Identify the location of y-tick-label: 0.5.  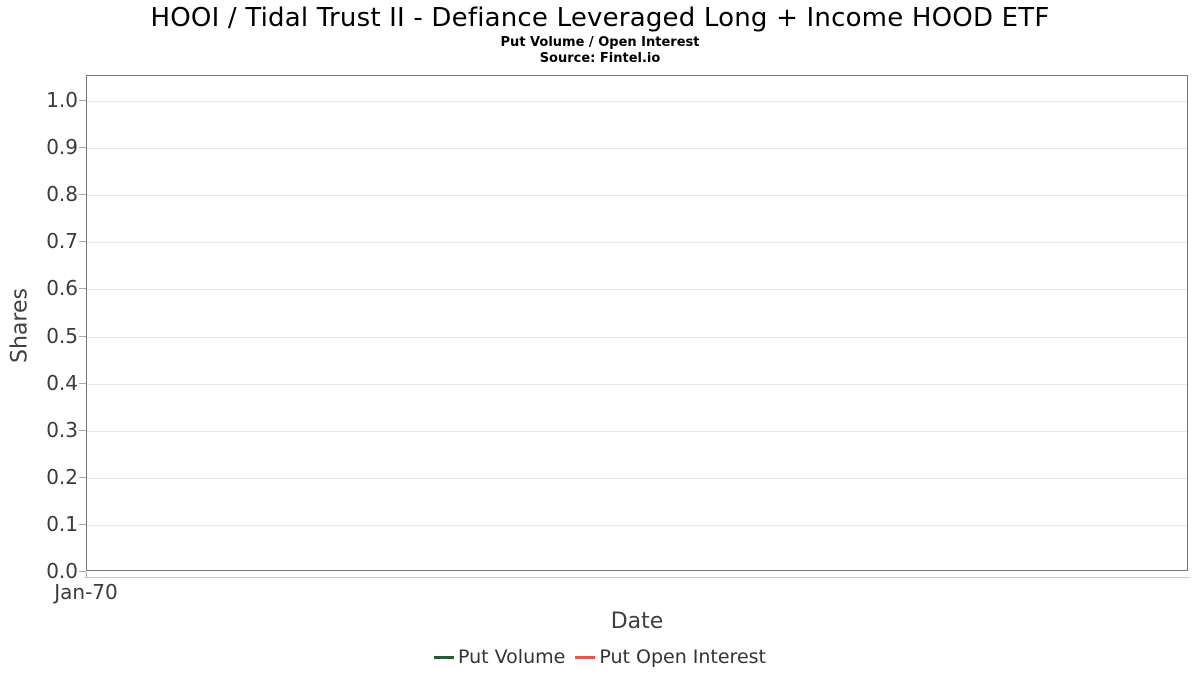
(62, 335).